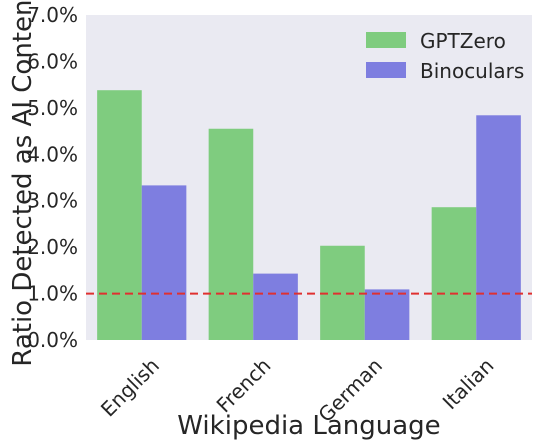 The width and height of the screenshot is (540, 446). What do you see at coordinates (498, 227) in the screenshot?
I see `bar-binoculars-italian` at bounding box center [498, 227].